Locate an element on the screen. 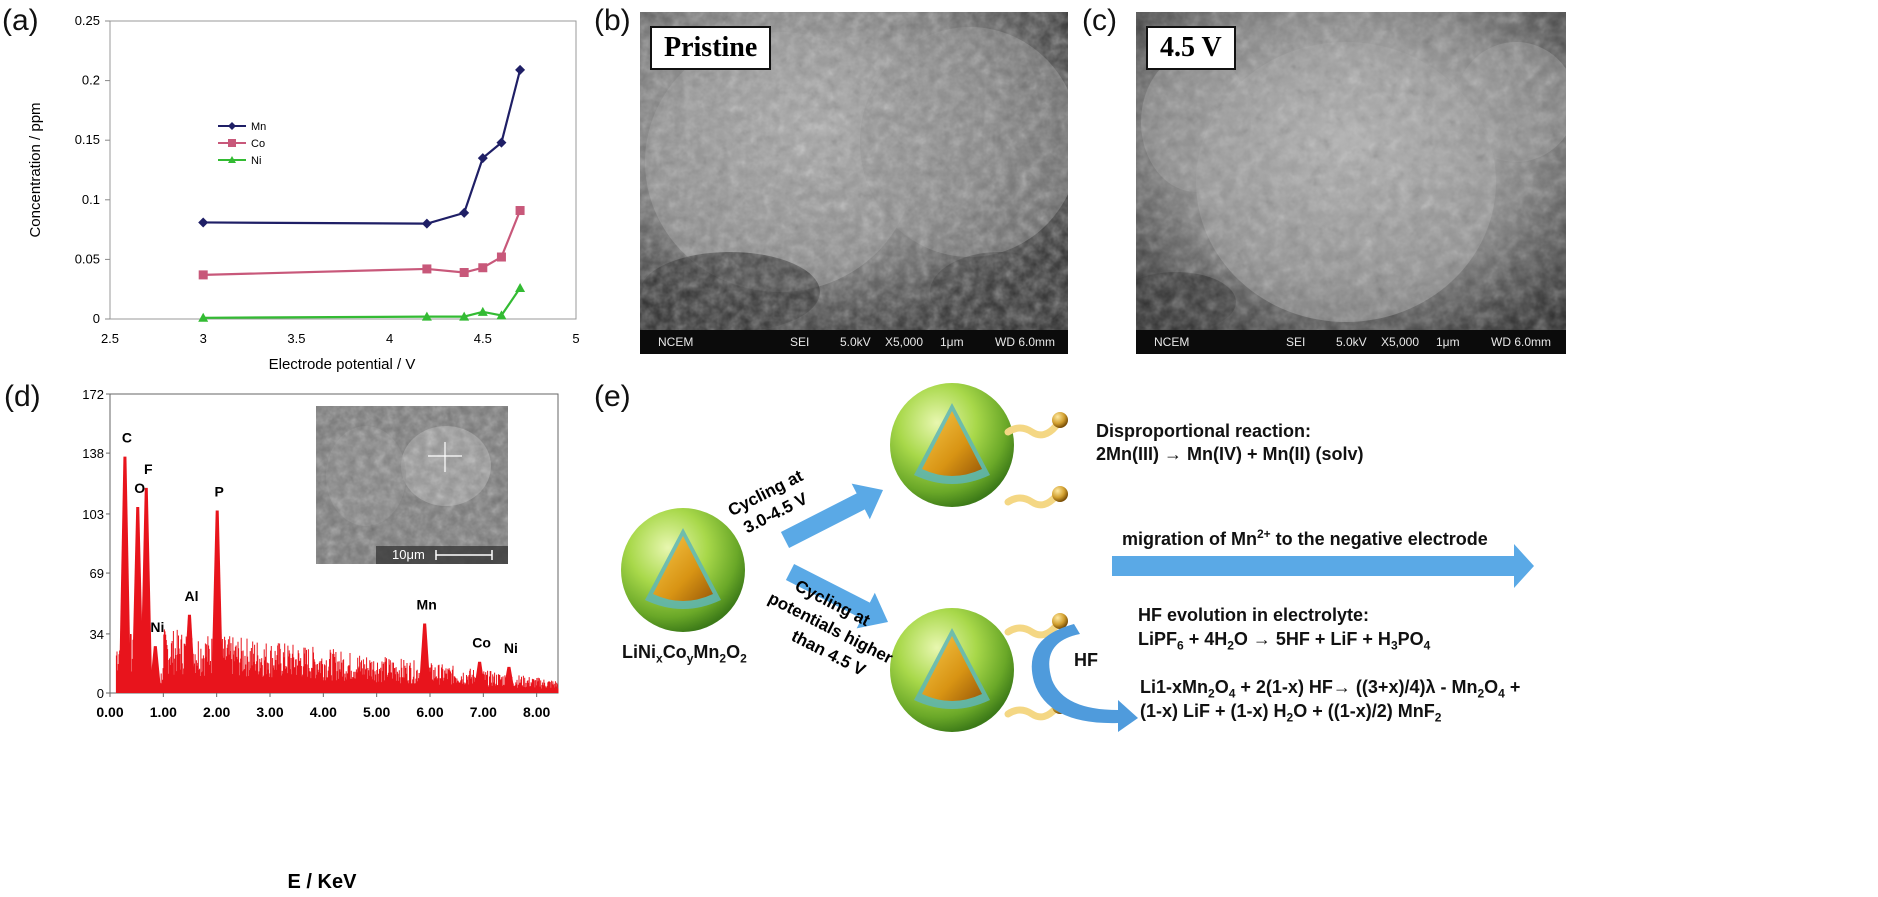 The width and height of the screenshot is (1878, 897). eds-x-tick-label: 2.00 is located at coordinates (216, 712).